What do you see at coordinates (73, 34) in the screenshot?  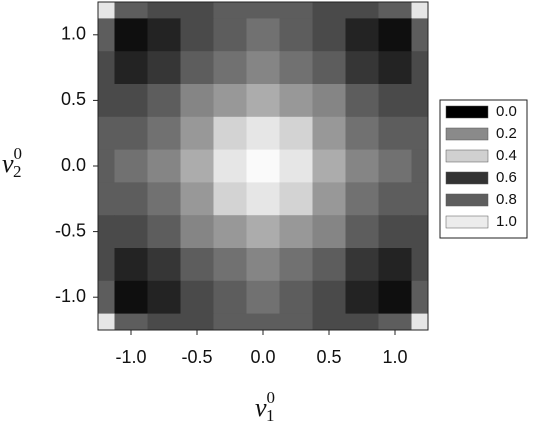 I see `y-tick-label: 1.0` at bounding box center [73, 34].